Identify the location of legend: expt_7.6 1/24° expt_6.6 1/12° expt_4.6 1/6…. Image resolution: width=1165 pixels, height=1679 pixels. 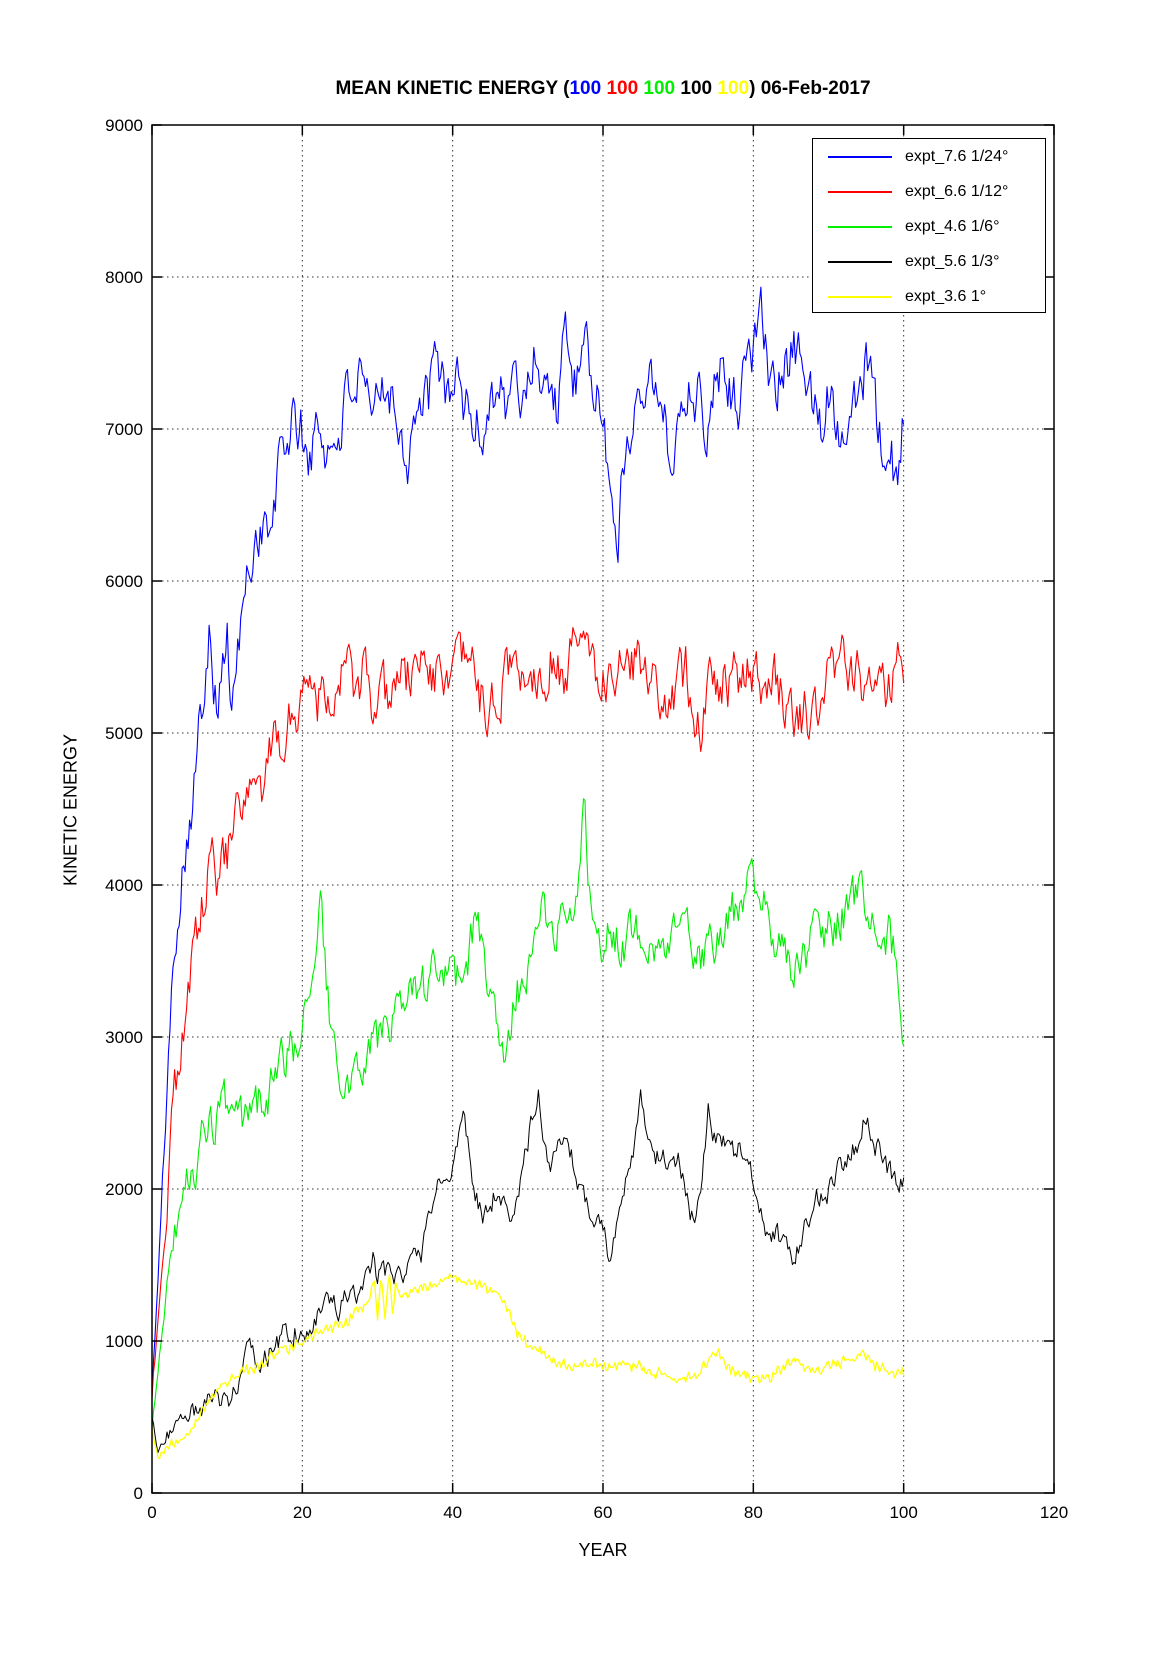
(929, 225).